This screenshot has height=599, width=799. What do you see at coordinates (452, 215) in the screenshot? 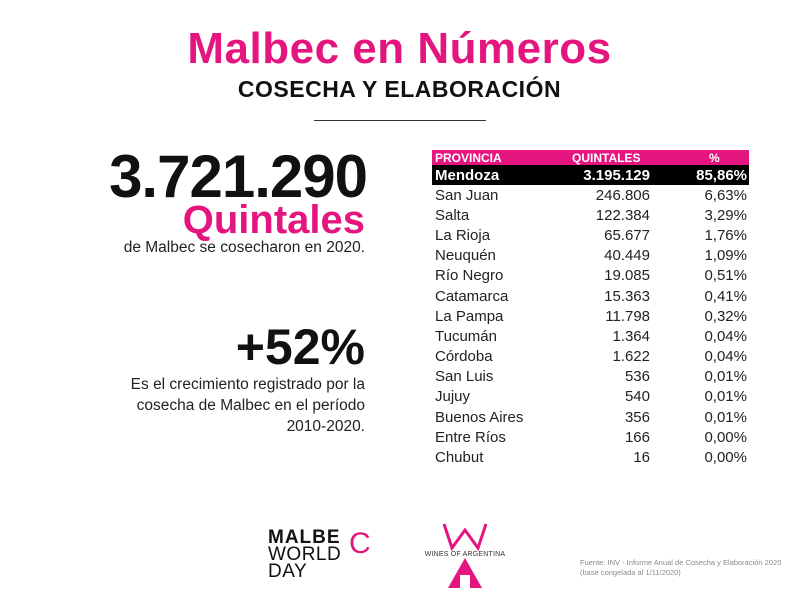
I see `cell-provincia: Salta` at bounding box center [452, 215].